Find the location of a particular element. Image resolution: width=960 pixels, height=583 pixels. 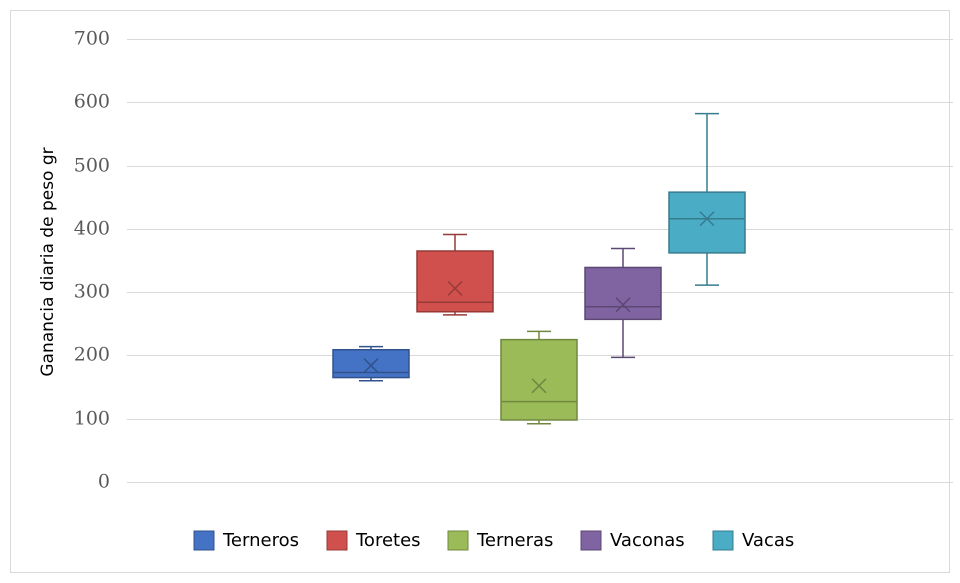

y-tick-label-300: 300 is located at coordinates (92, 292).